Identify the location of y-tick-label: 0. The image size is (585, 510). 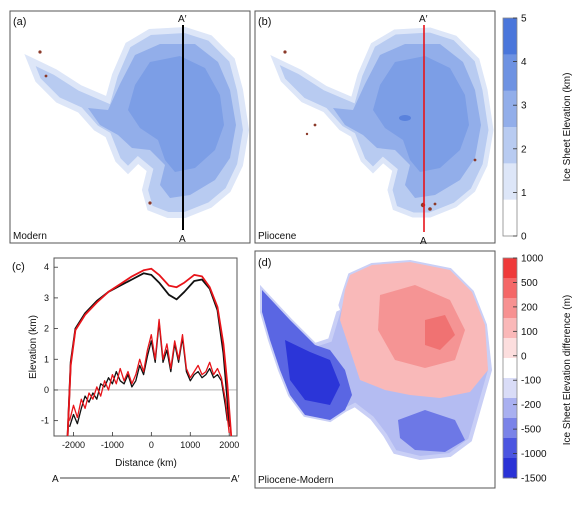
(46, 390).